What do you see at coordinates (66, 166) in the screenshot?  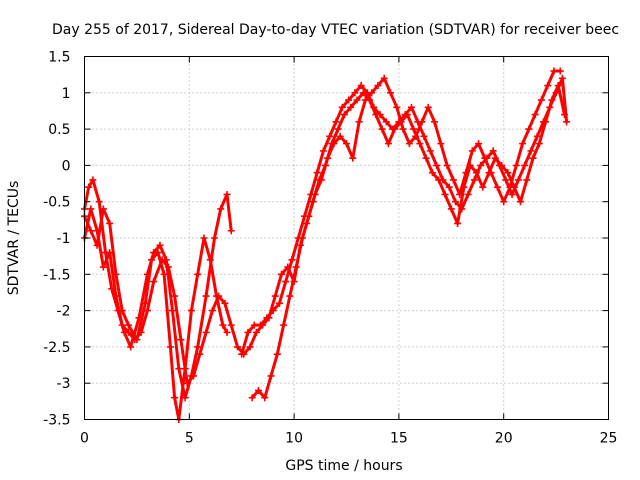 I see `y-tick-label: 0` at bounding box center [66, 166].